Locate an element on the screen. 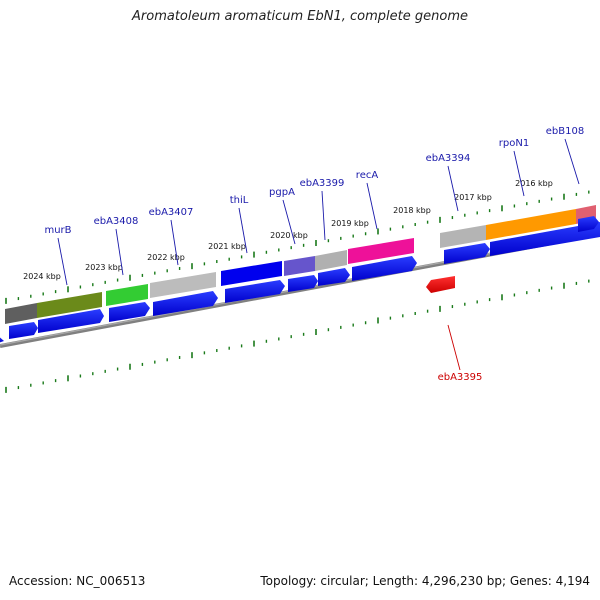  reverse-cds-arrow is located at coordinates (440, 284).